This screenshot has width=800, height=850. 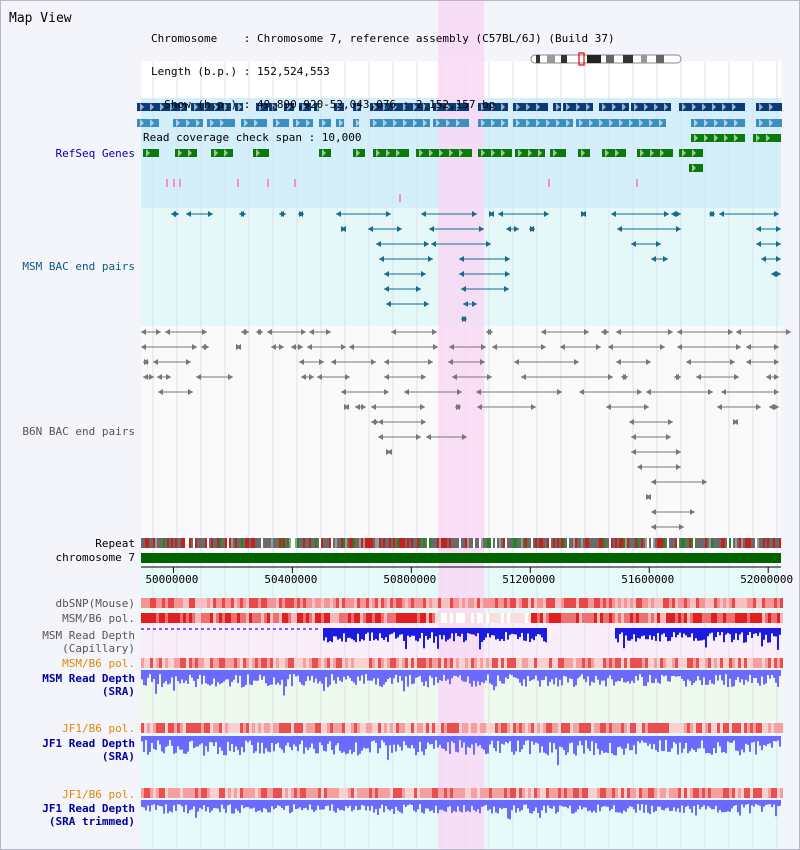 I want to click on refseq-gene-row2-arrow, so click(x=448, y=123).